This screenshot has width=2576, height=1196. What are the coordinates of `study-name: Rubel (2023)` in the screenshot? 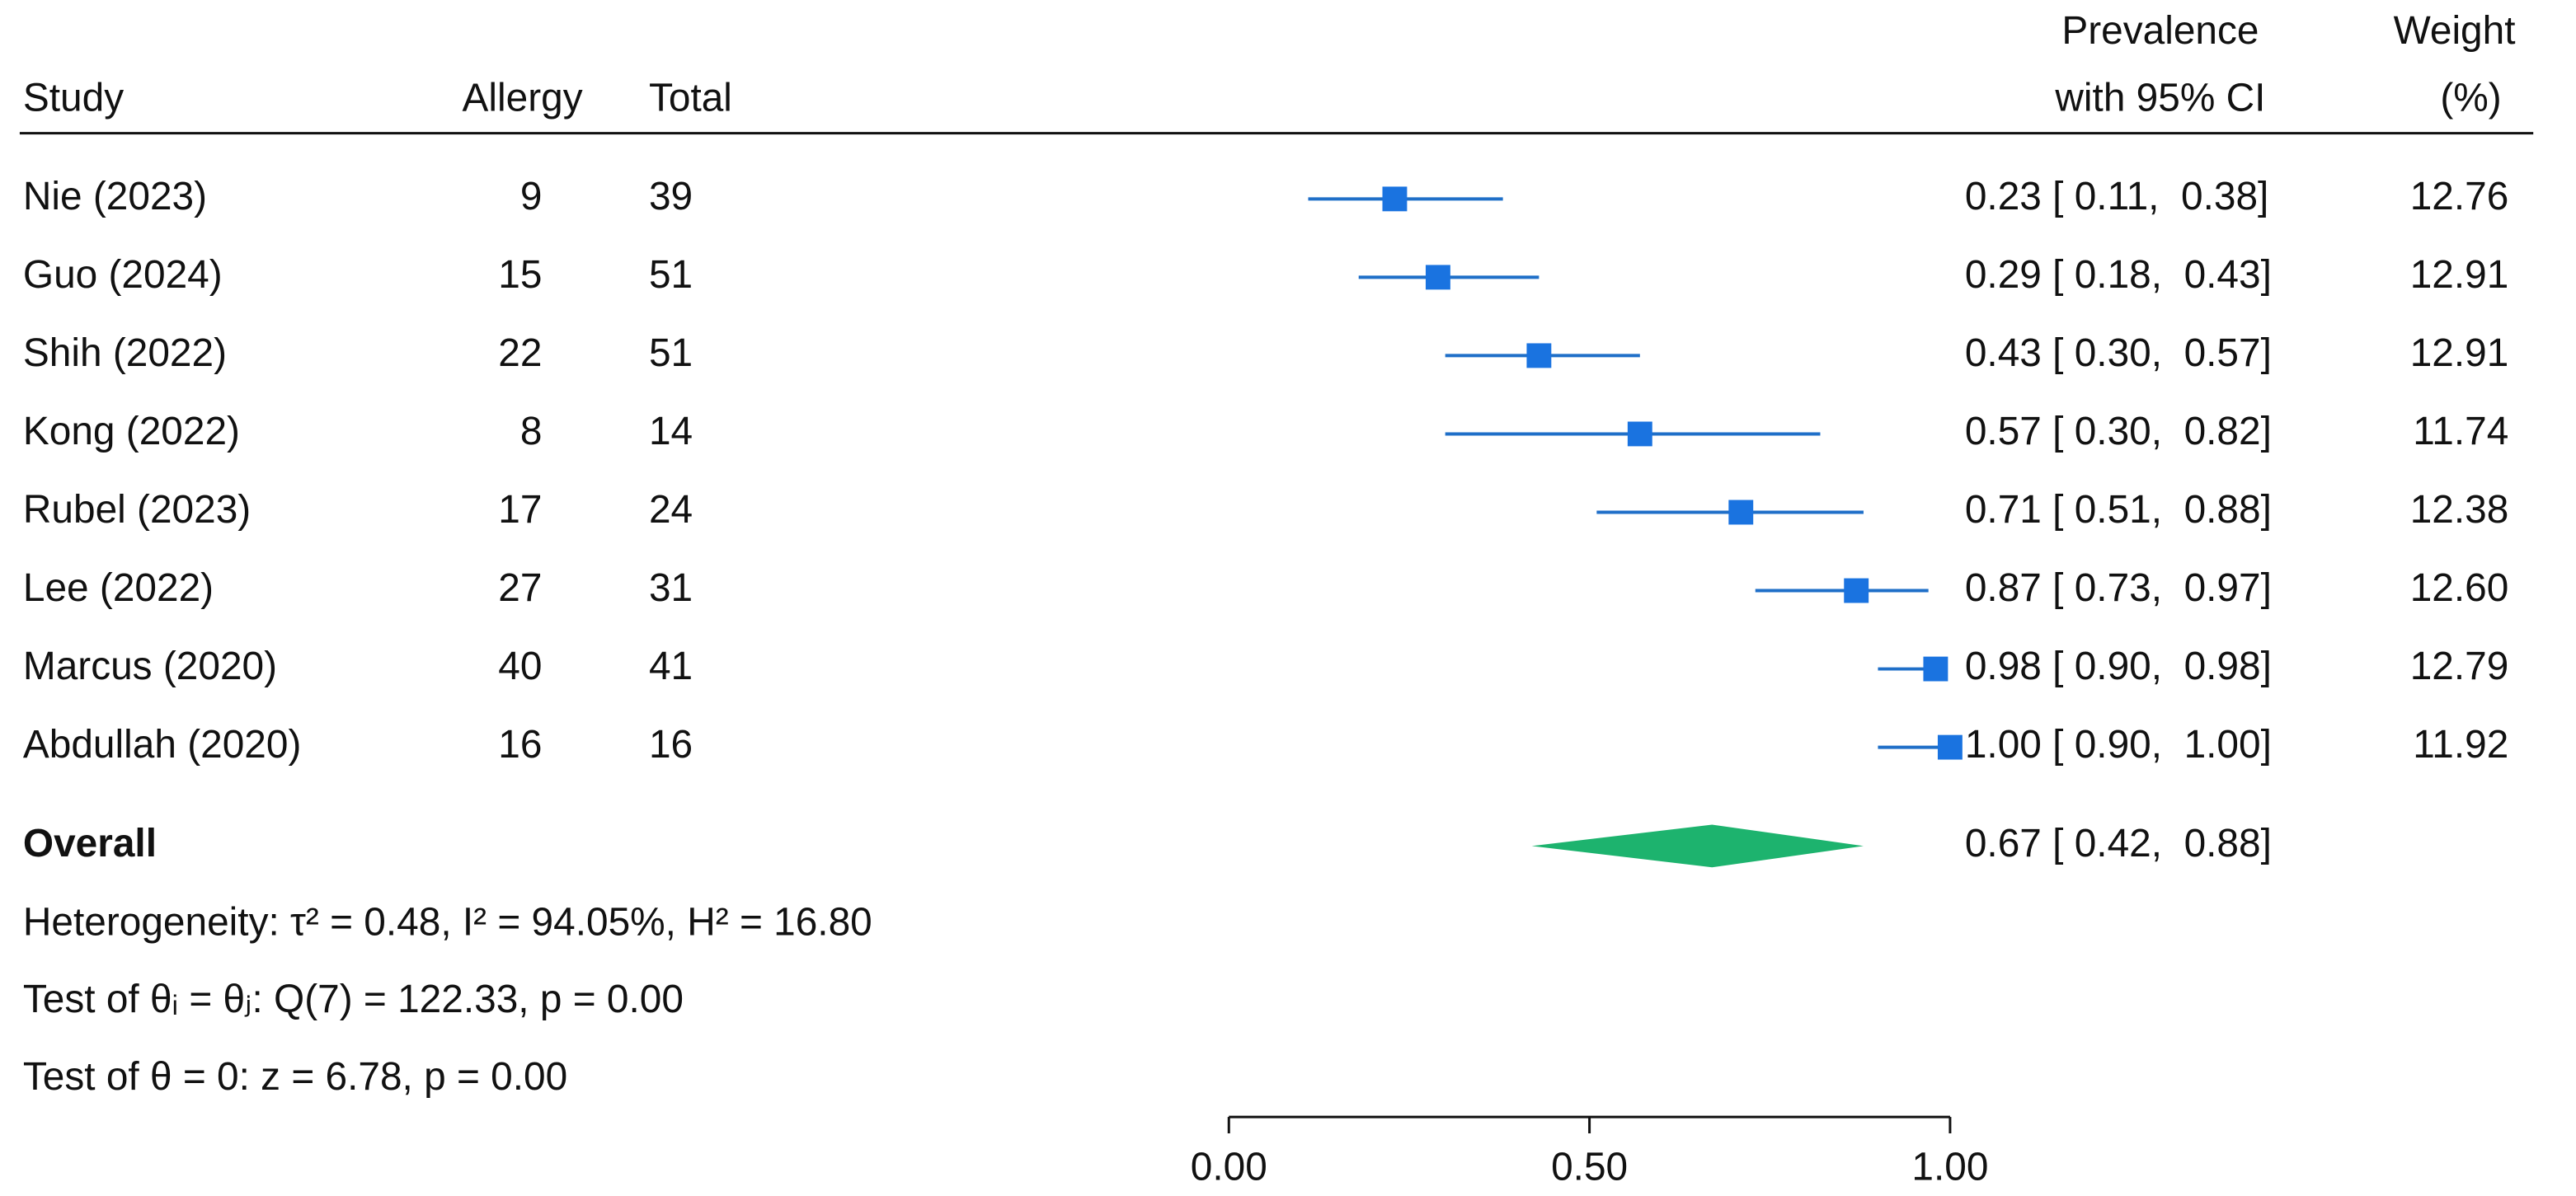 It's located at (137, 510).